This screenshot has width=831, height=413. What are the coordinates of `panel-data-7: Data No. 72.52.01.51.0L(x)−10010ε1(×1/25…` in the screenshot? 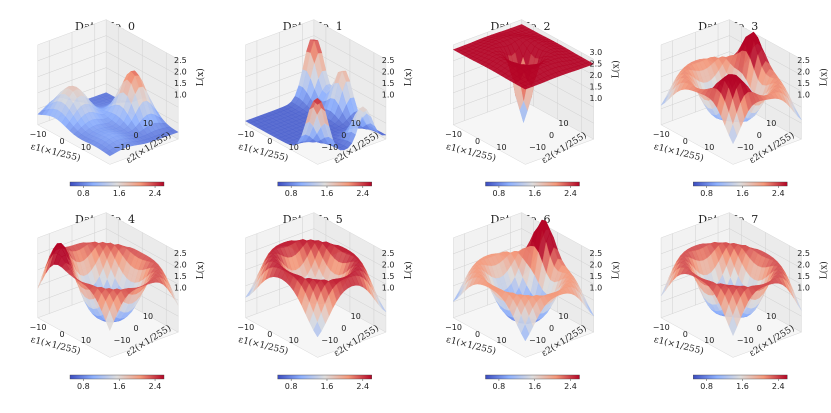 It's located at (741, 301).